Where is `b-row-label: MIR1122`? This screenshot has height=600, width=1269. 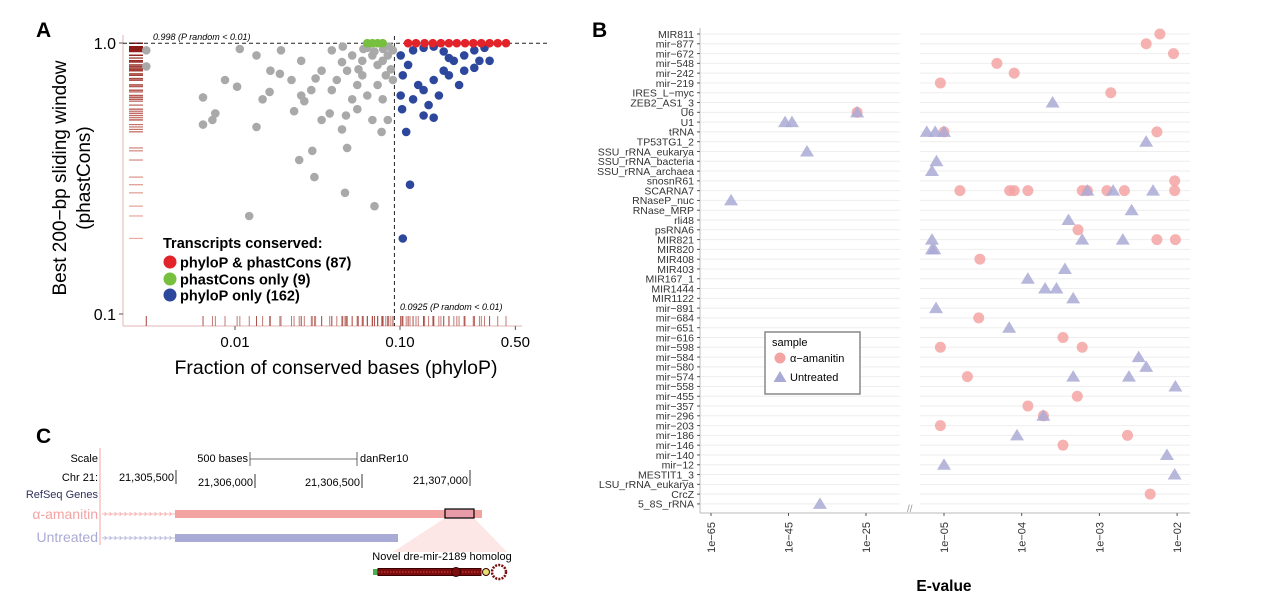 b-row-label: MIR1122 is located at coordinates (673, 299).